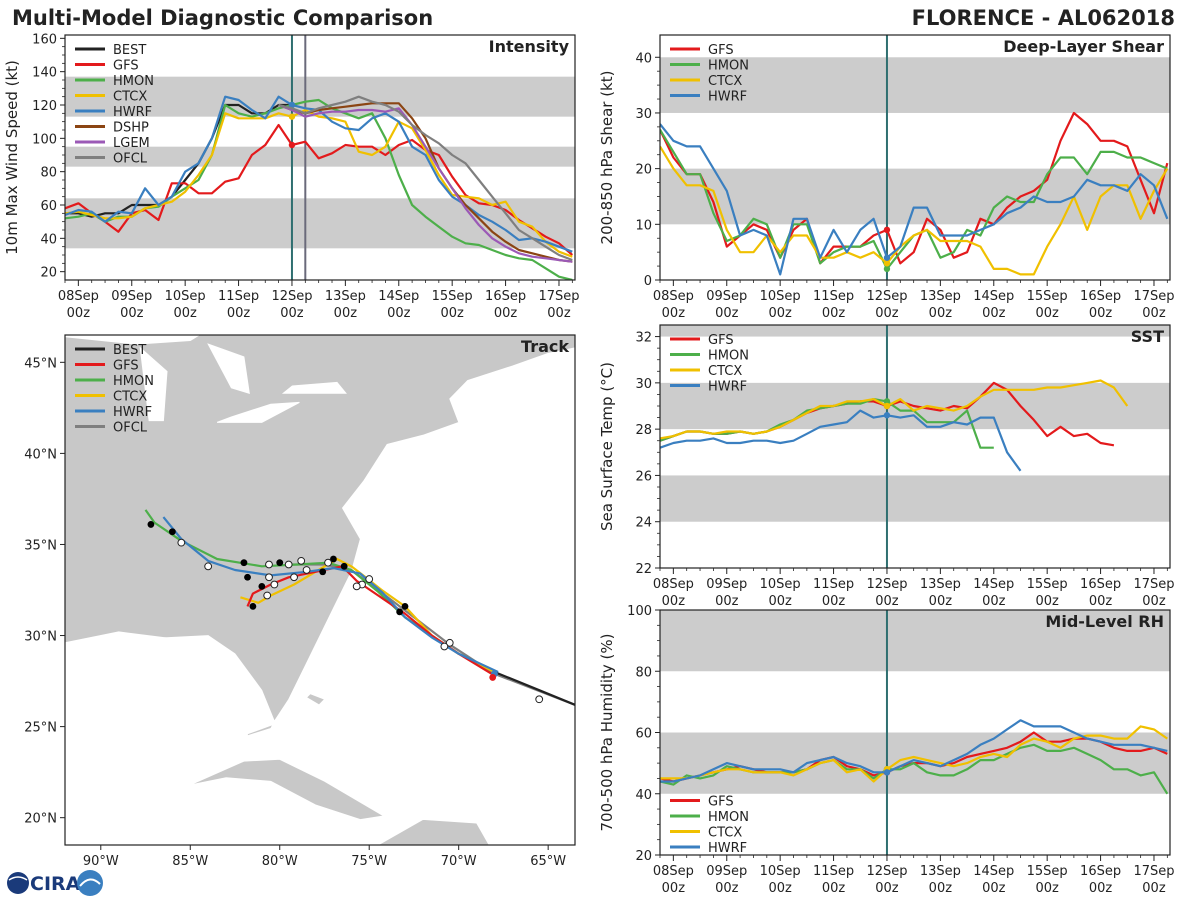 The width and height of the screenshot is (1200, 900). What do you see at coordinates (433, 832) in the screenshot?
I see `track-hispaniola` at bounding box center [433, 832].